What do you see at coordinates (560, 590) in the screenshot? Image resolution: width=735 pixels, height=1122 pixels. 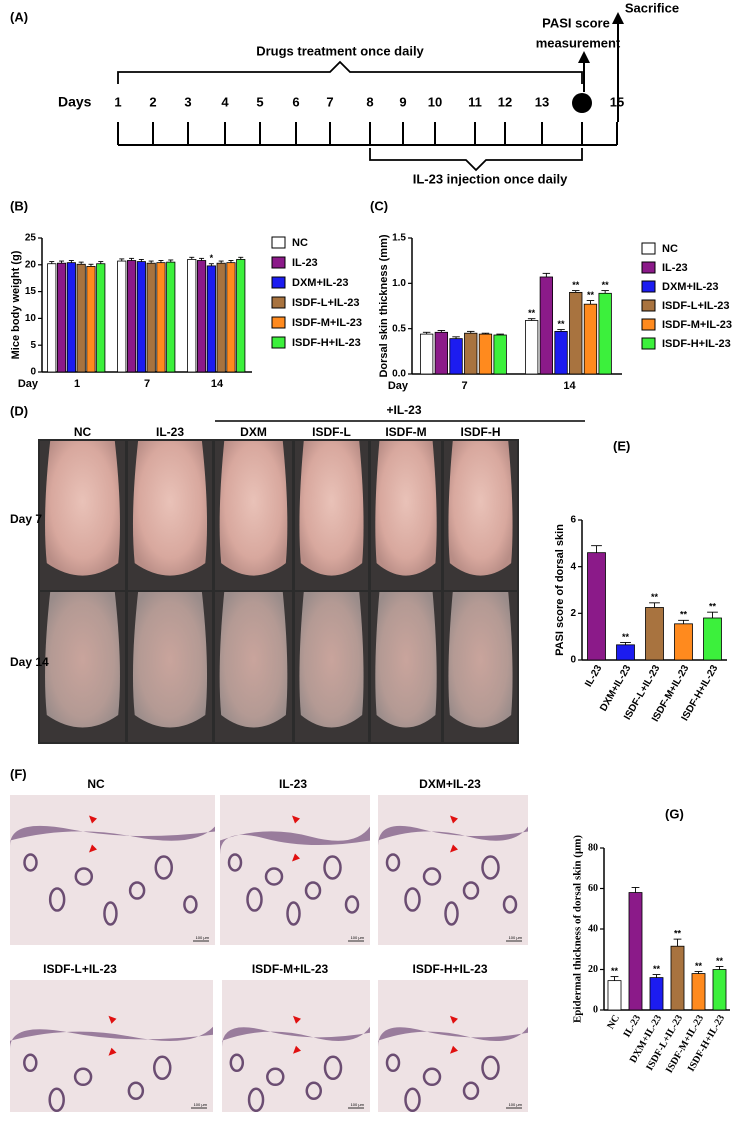 I see `y-axis-label: PASI score of dorsal skin` at bounding box center [560, 590].